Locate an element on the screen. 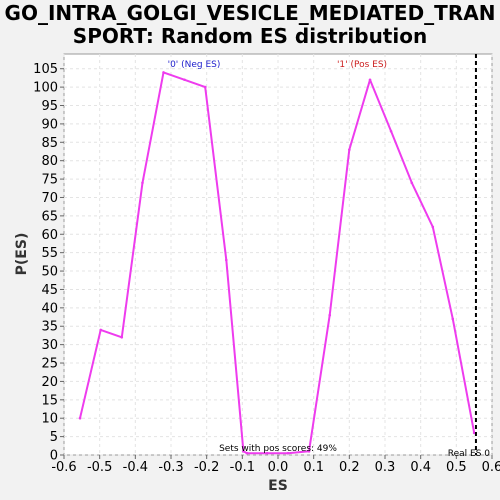 The image size is (500, 500). y-tick-label: 75 is located at coordinates (49, 180).